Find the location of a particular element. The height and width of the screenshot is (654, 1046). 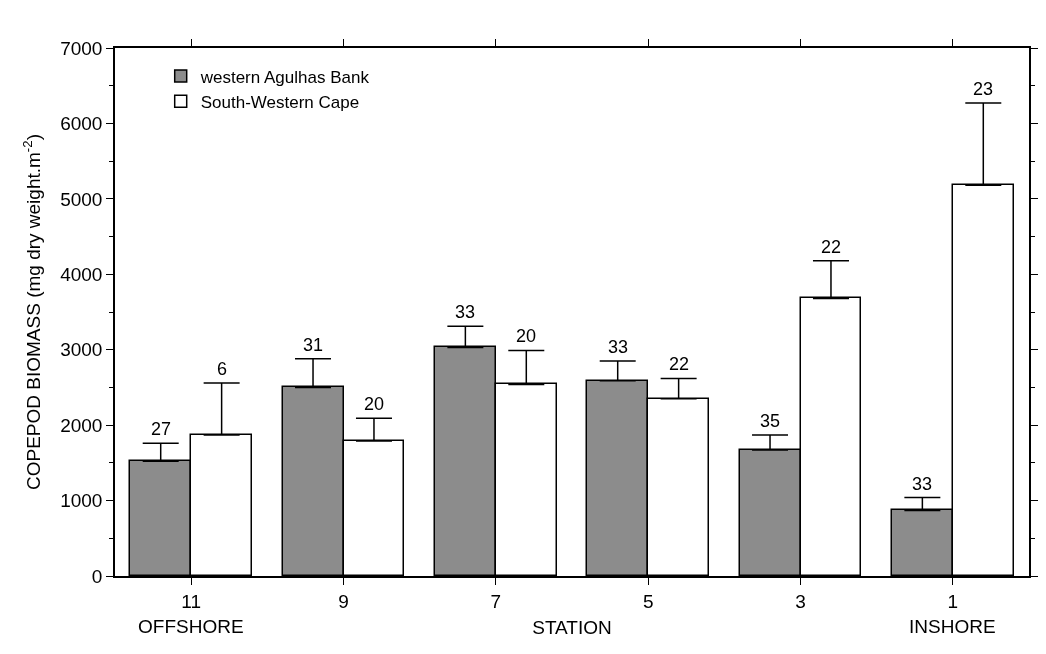

text: INSHORE is located at coordinates (952, 626).